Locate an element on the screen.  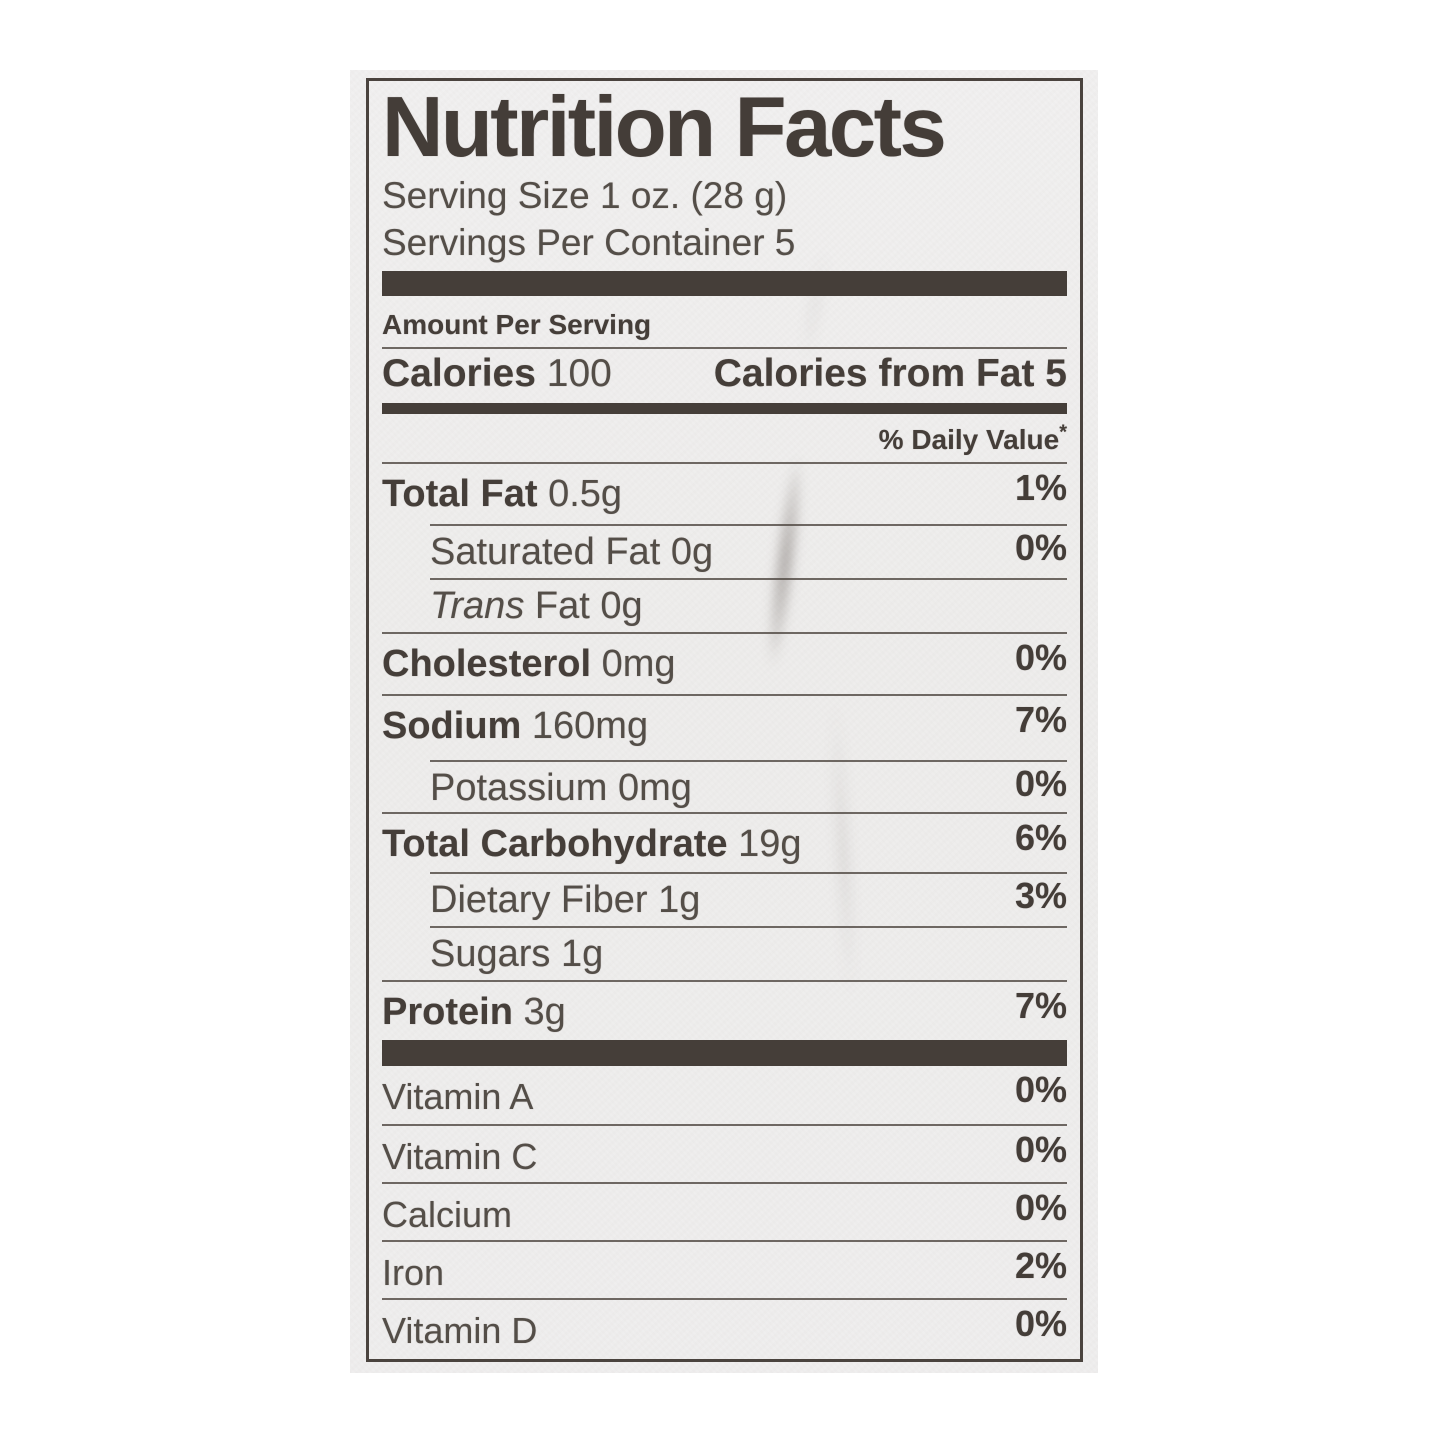
nutrient-row: Cholesterol 0mg 0% is located at coordinates (724, 663).